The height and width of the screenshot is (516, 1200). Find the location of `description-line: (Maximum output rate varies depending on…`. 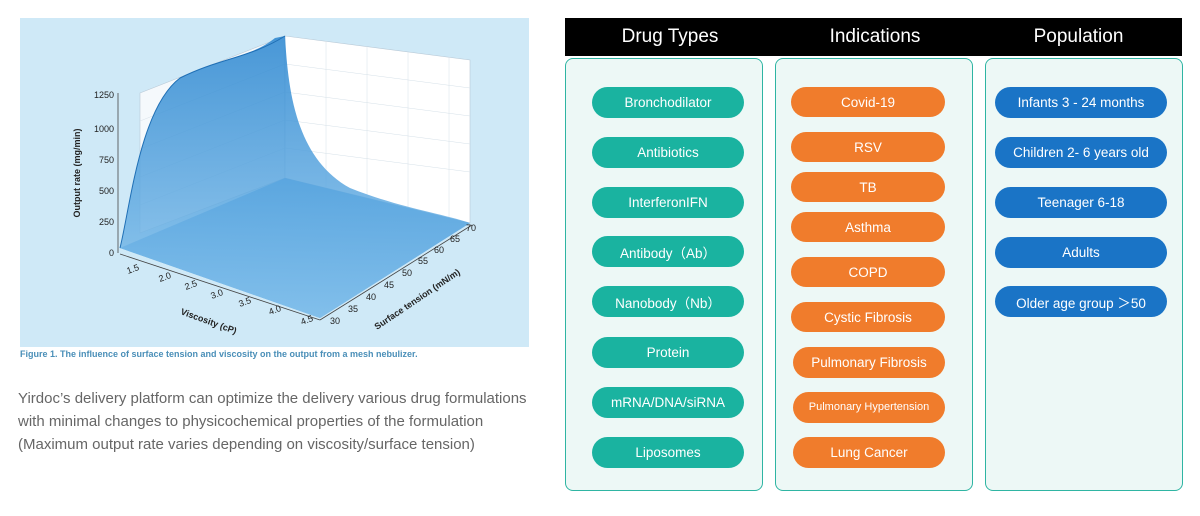

description-line: (Maximum output rate varies depending on… is located at coordinates (246, 444).